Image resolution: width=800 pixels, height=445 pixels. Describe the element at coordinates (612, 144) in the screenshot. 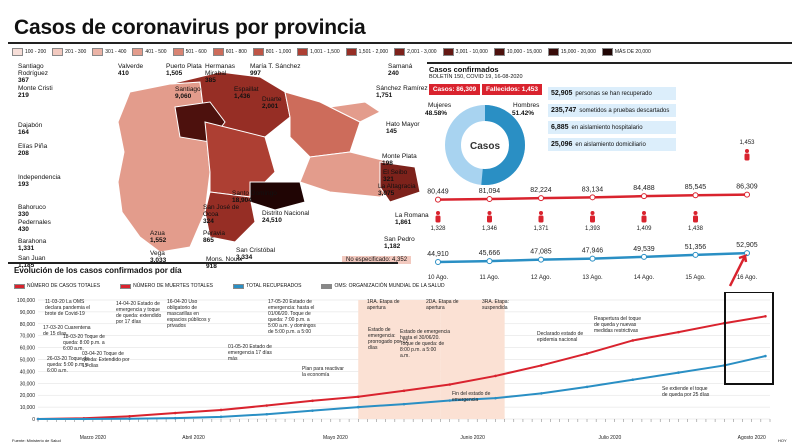

I see `stat-box: 25,096 en aislamiento domiciliario` at that location.